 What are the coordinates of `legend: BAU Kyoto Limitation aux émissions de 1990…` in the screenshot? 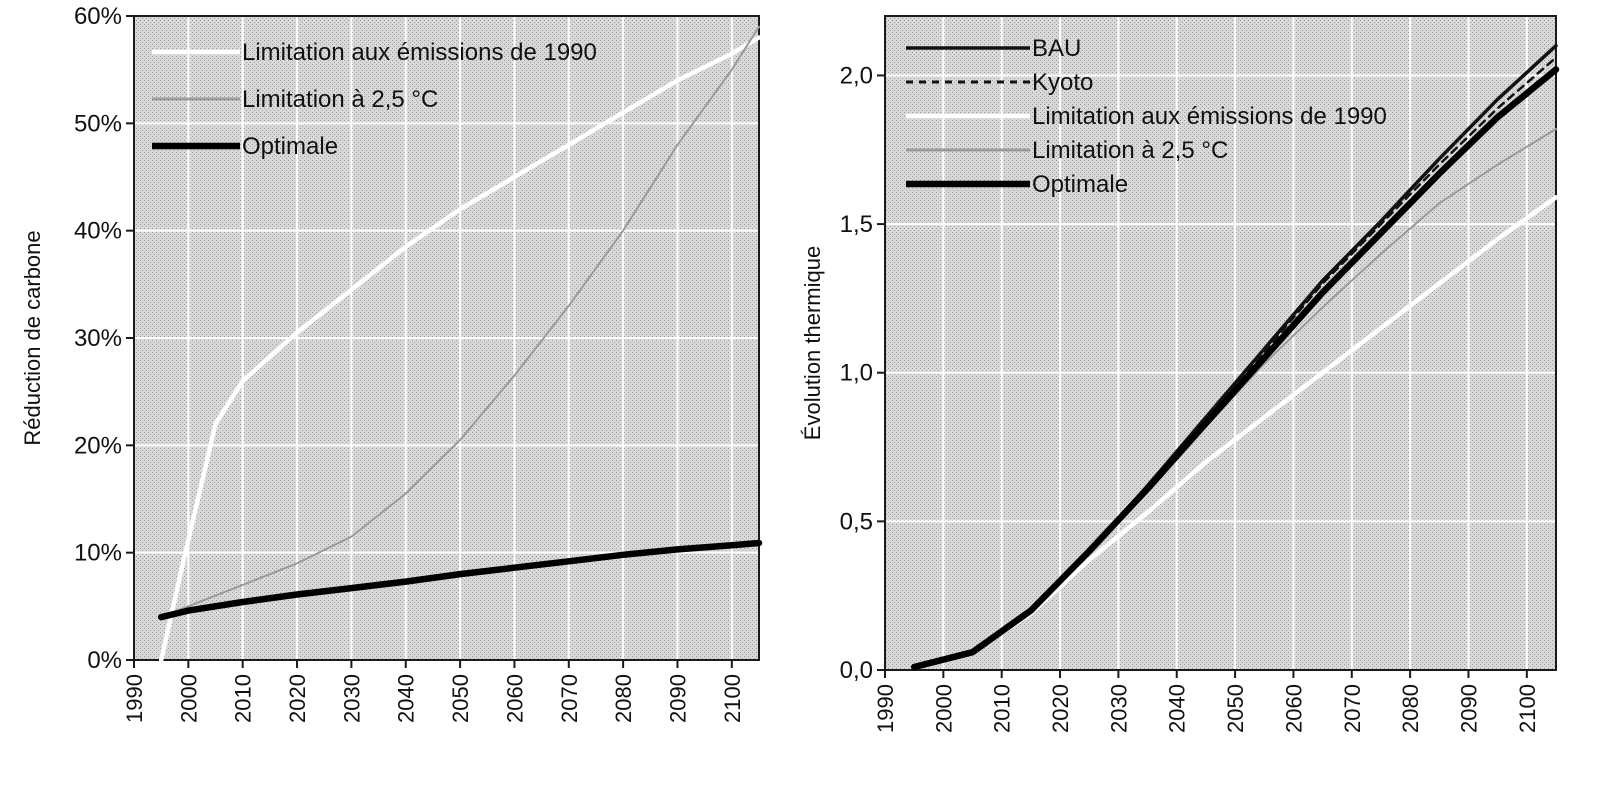 It's located at (1146, 116).